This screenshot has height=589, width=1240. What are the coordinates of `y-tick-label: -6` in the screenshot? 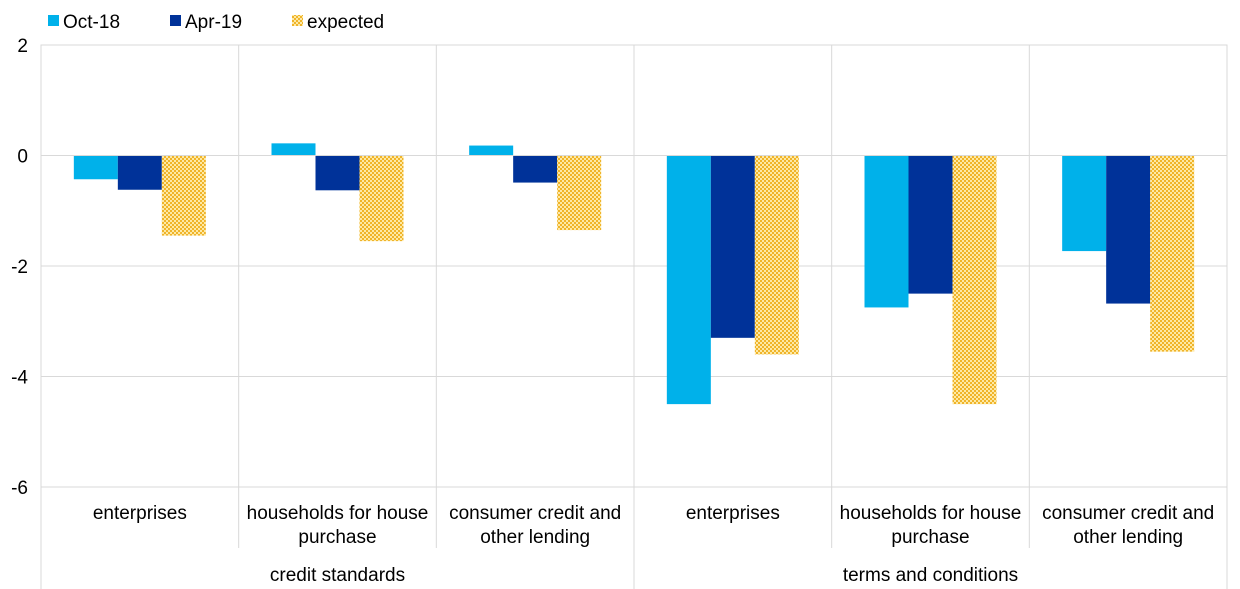 It's located at (19, 488).